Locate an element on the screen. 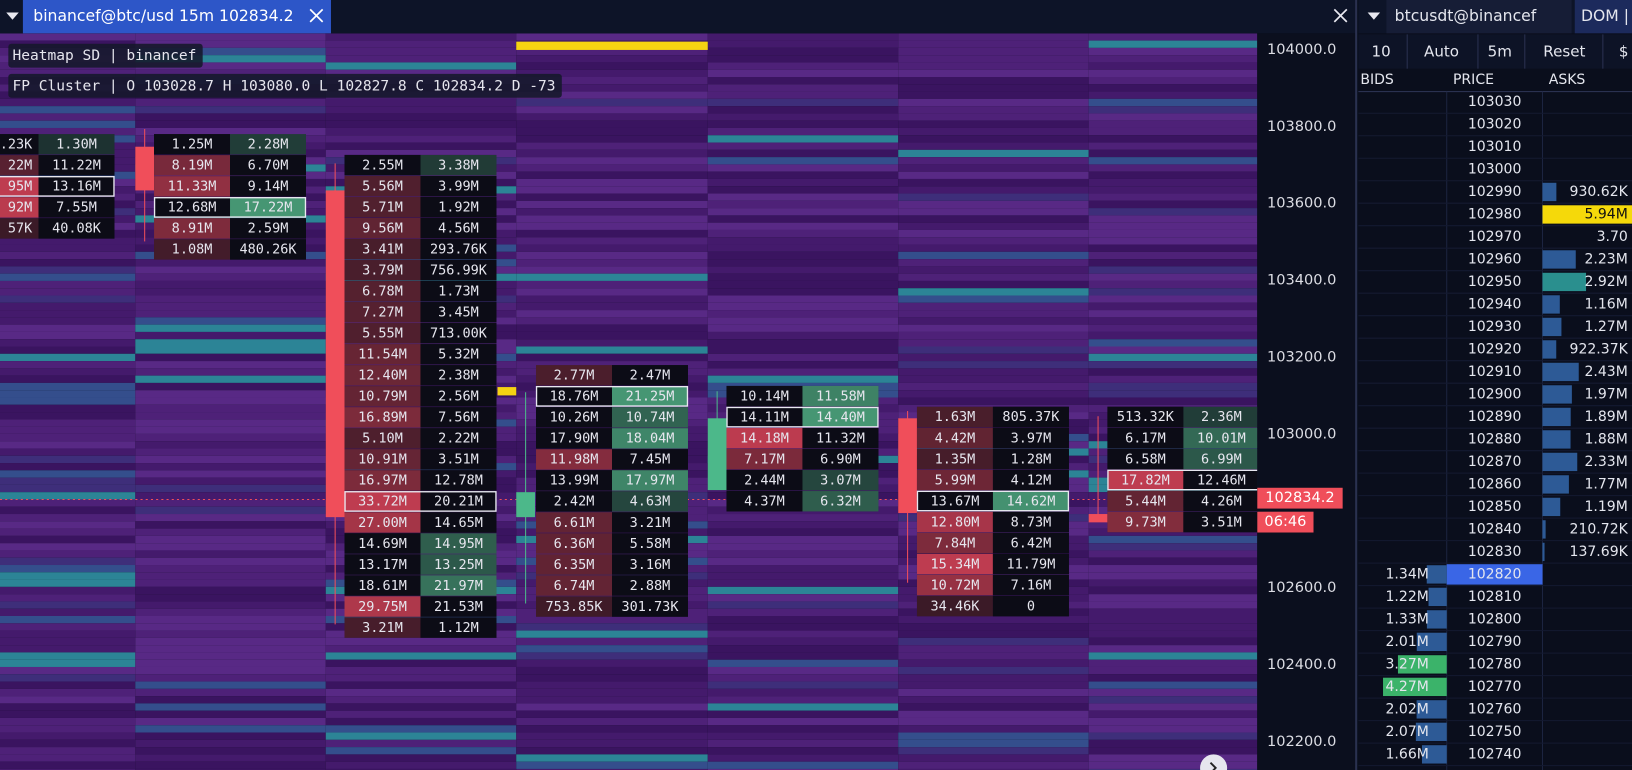  dom-label-bg is located at coordinates (1603, 17).